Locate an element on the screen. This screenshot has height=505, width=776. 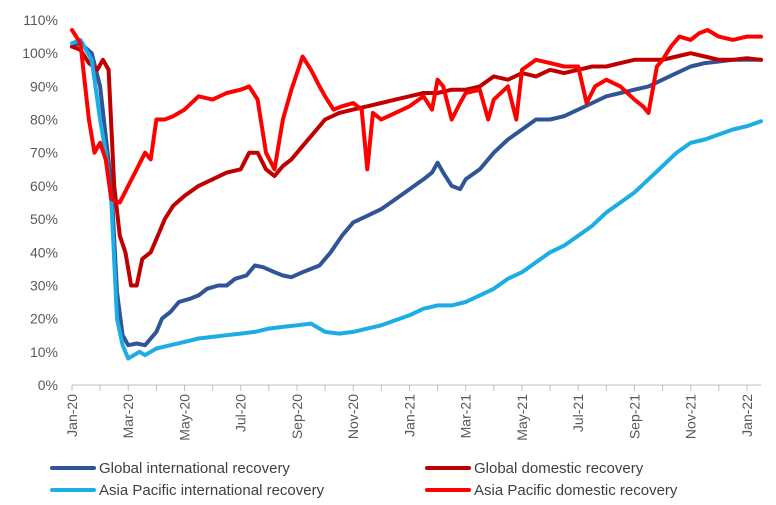
x-tick-label: May-21 is located at coordinates (522, 417).